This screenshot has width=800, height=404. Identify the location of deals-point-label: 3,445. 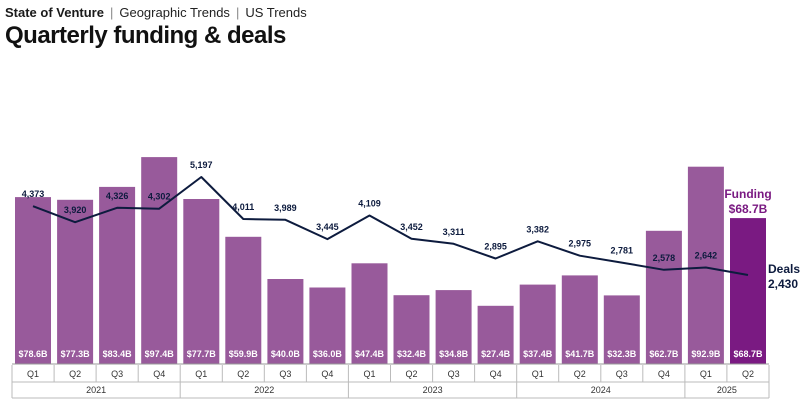
(327, 227).